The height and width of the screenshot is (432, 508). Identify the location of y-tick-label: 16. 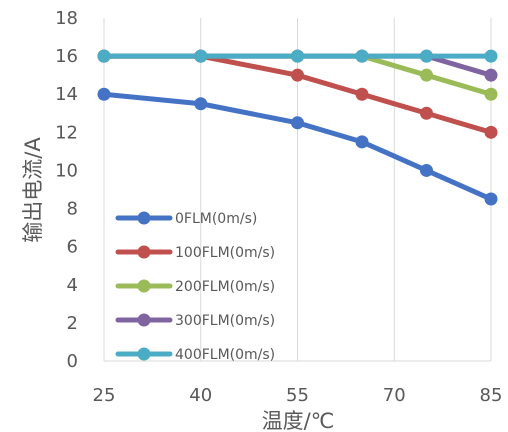
(66, 56).